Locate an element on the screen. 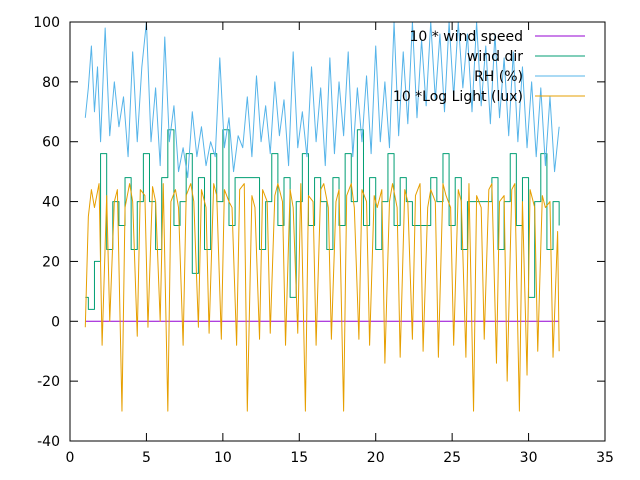  x-tick-label: 35 is located at coordinates (605, 458).